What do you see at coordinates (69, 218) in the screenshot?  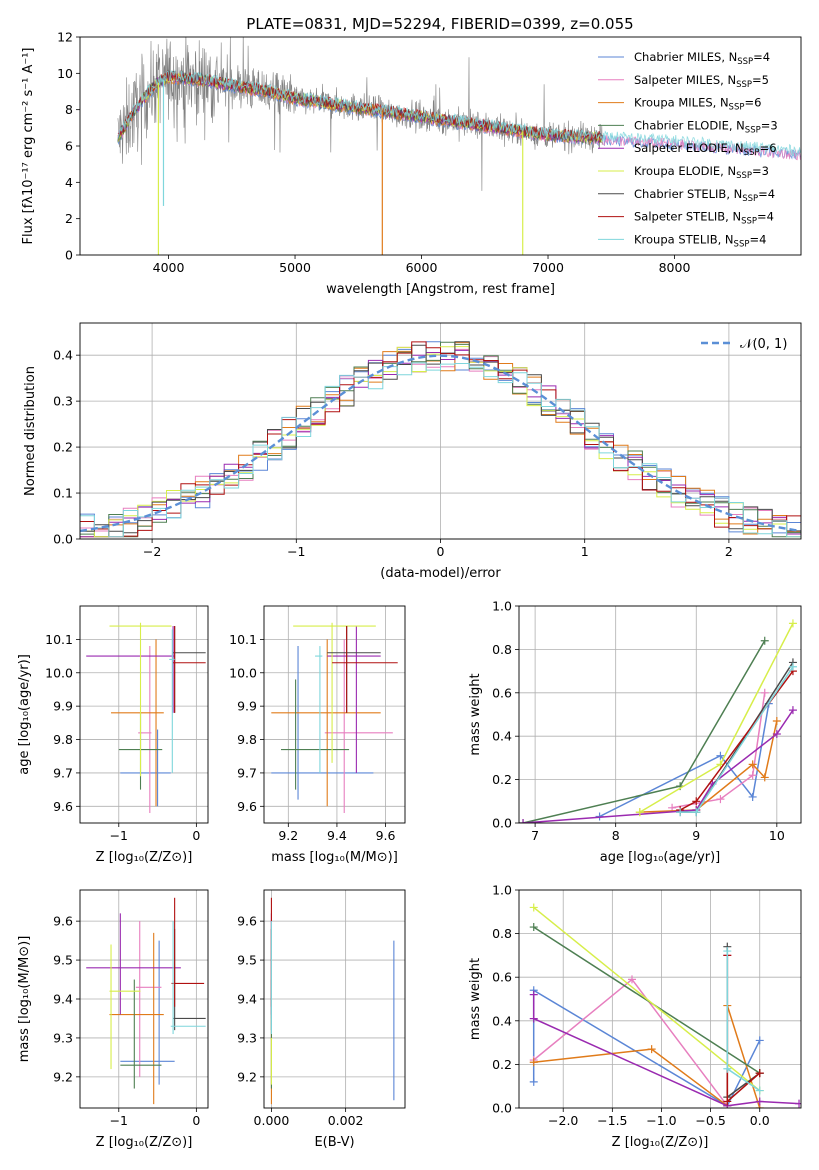 I see `y-tick-label: 2` at bounding box center [69, 218].